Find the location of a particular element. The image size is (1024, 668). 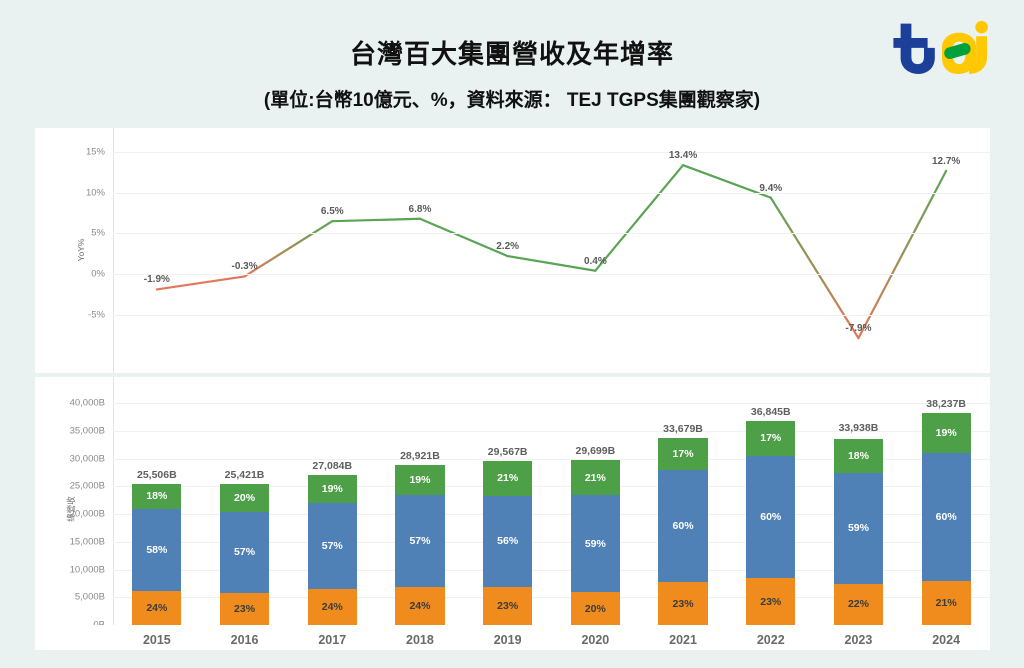

x-tick-2023: 2023 is located at coordinates (858, 640).